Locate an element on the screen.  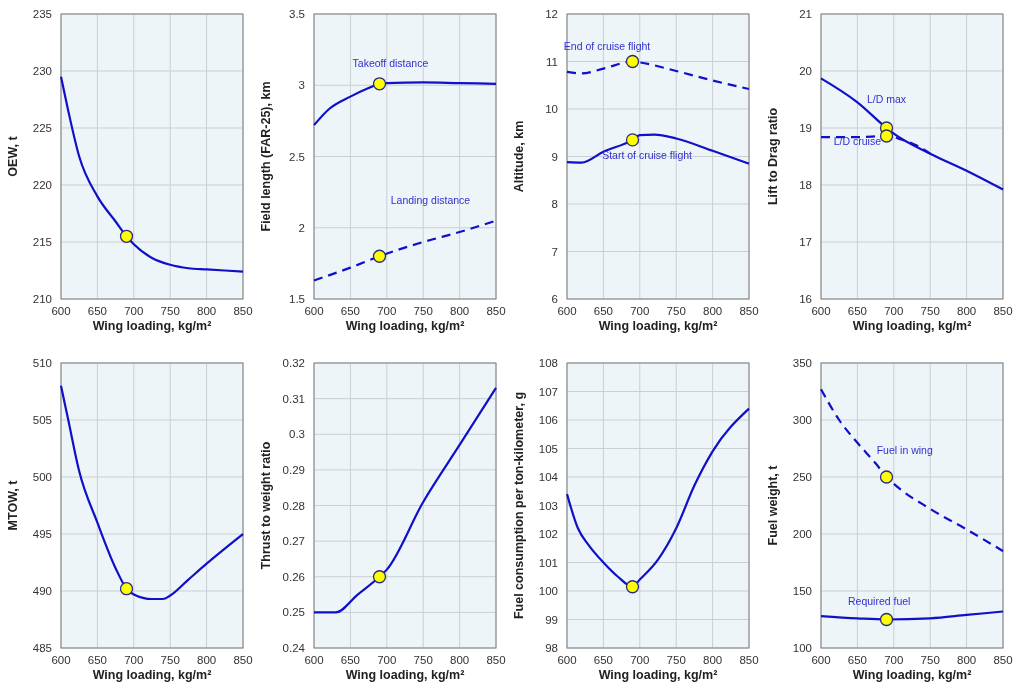
series-label: L/D cruise is located at coordinates (857, 141).